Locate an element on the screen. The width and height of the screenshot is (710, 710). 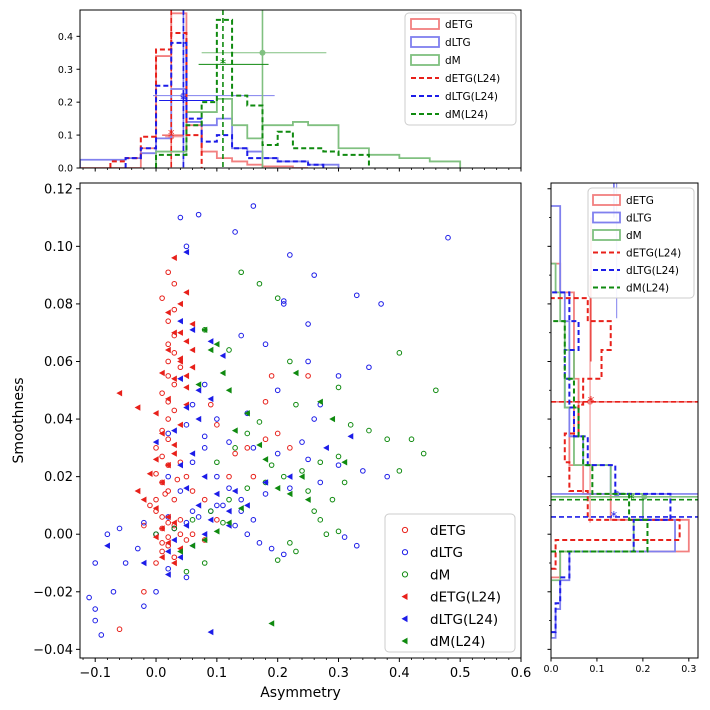
top-median-marker: * is located at coordinates (223, 64).